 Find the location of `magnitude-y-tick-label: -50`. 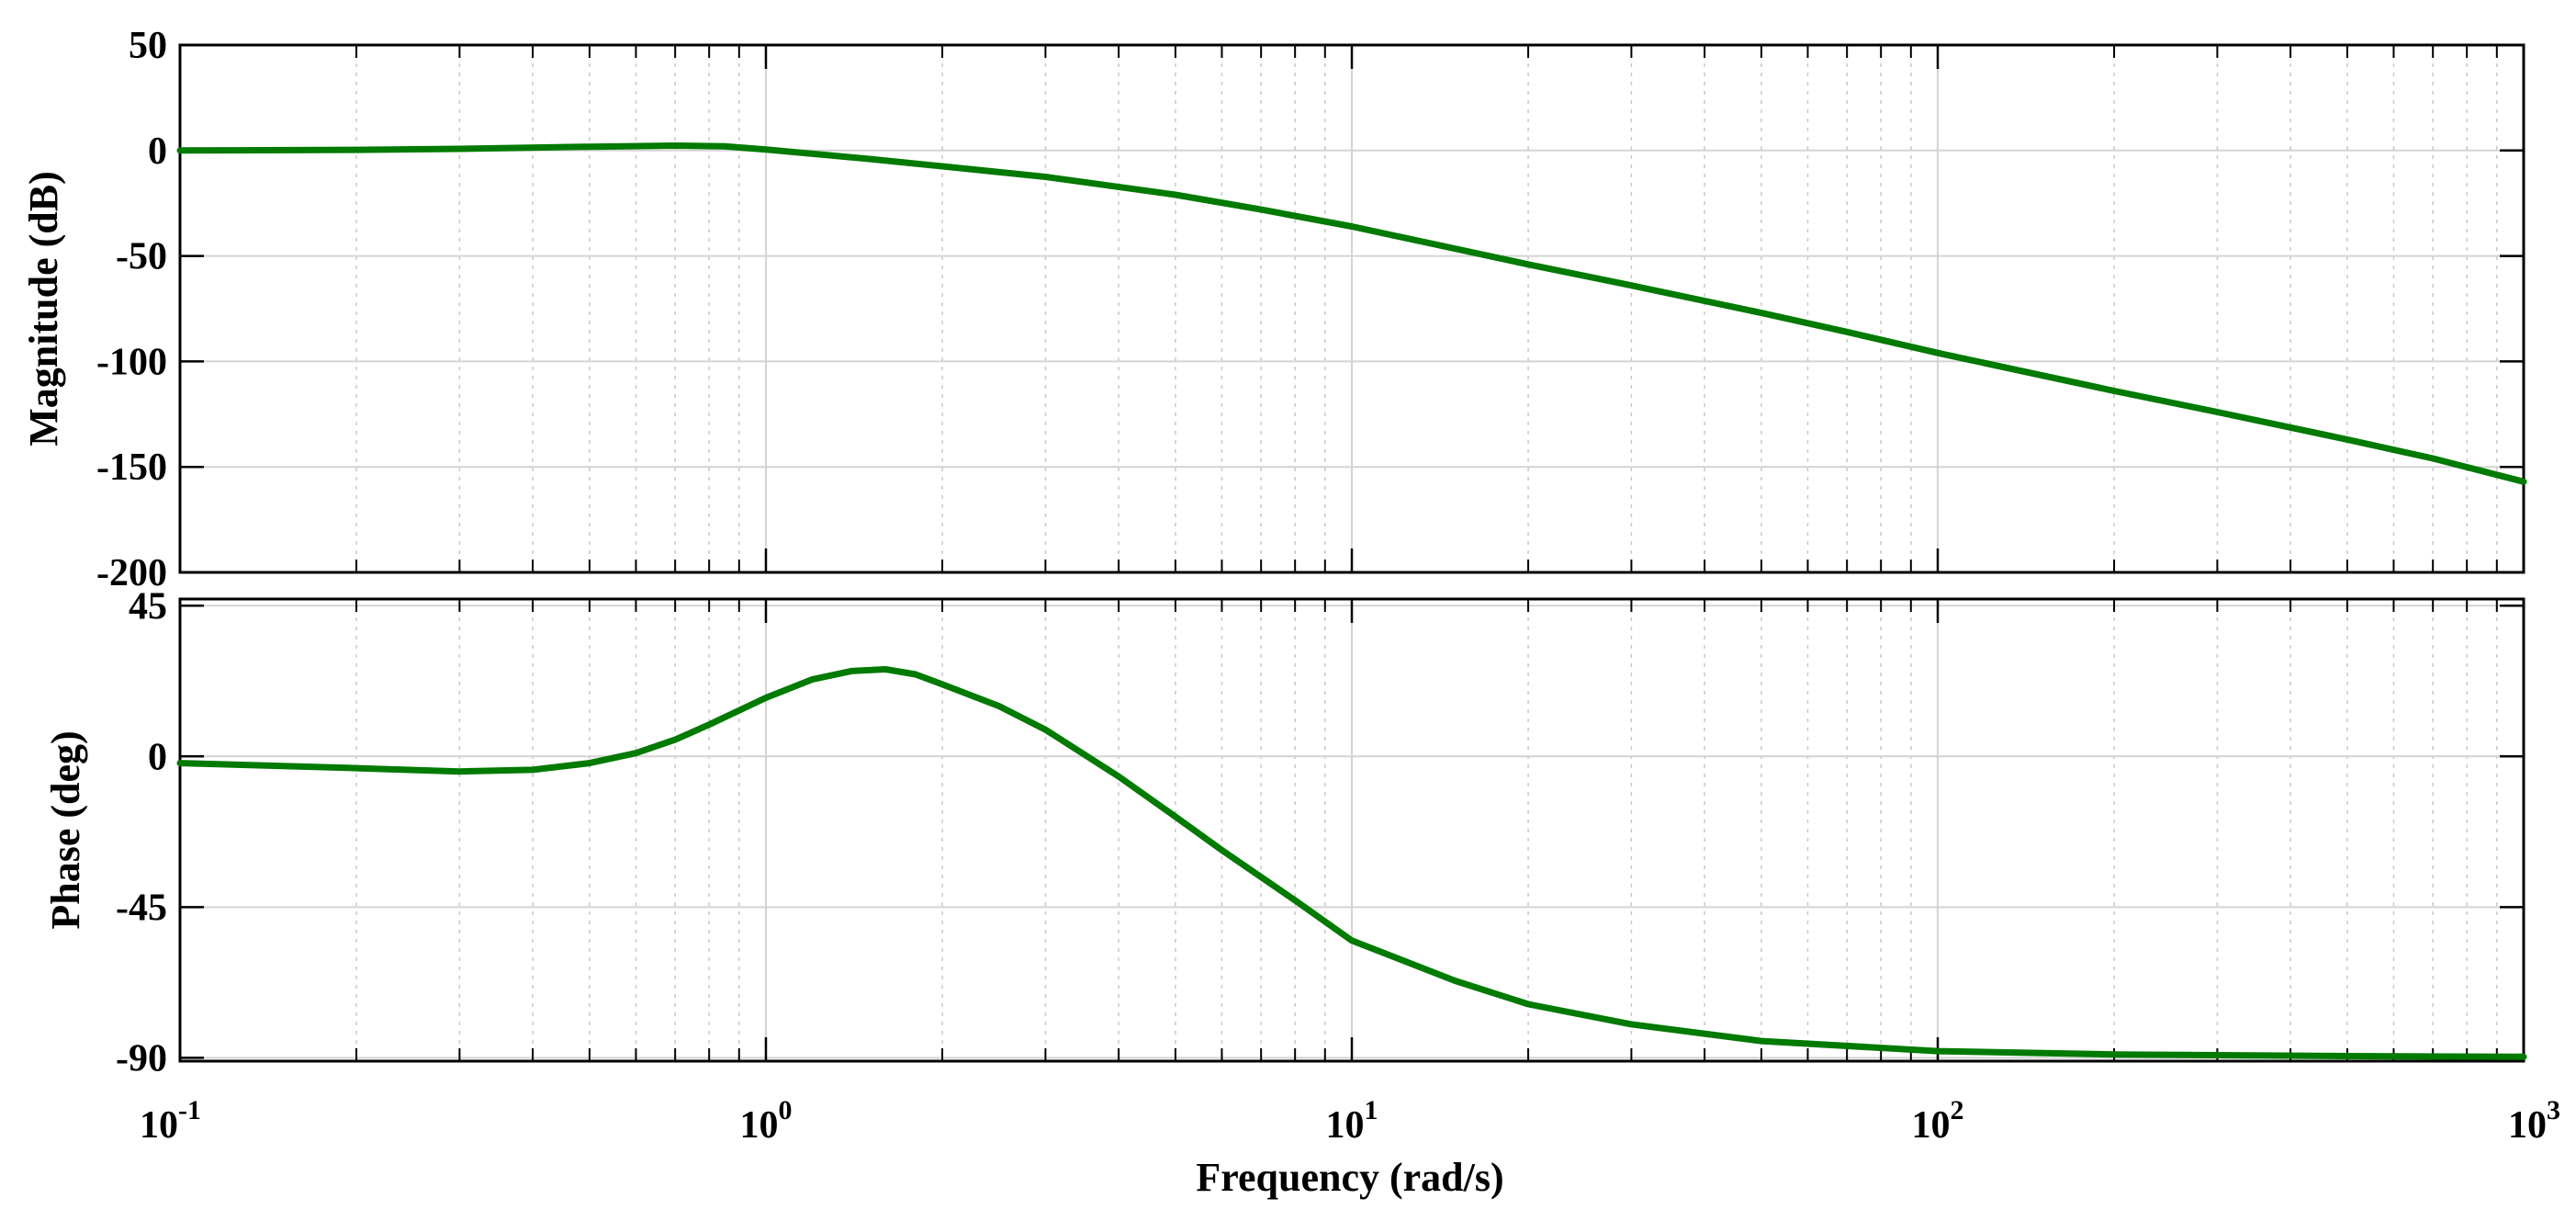

magnitude-y-tick-label: -50 is located at coordinates (141, 257).